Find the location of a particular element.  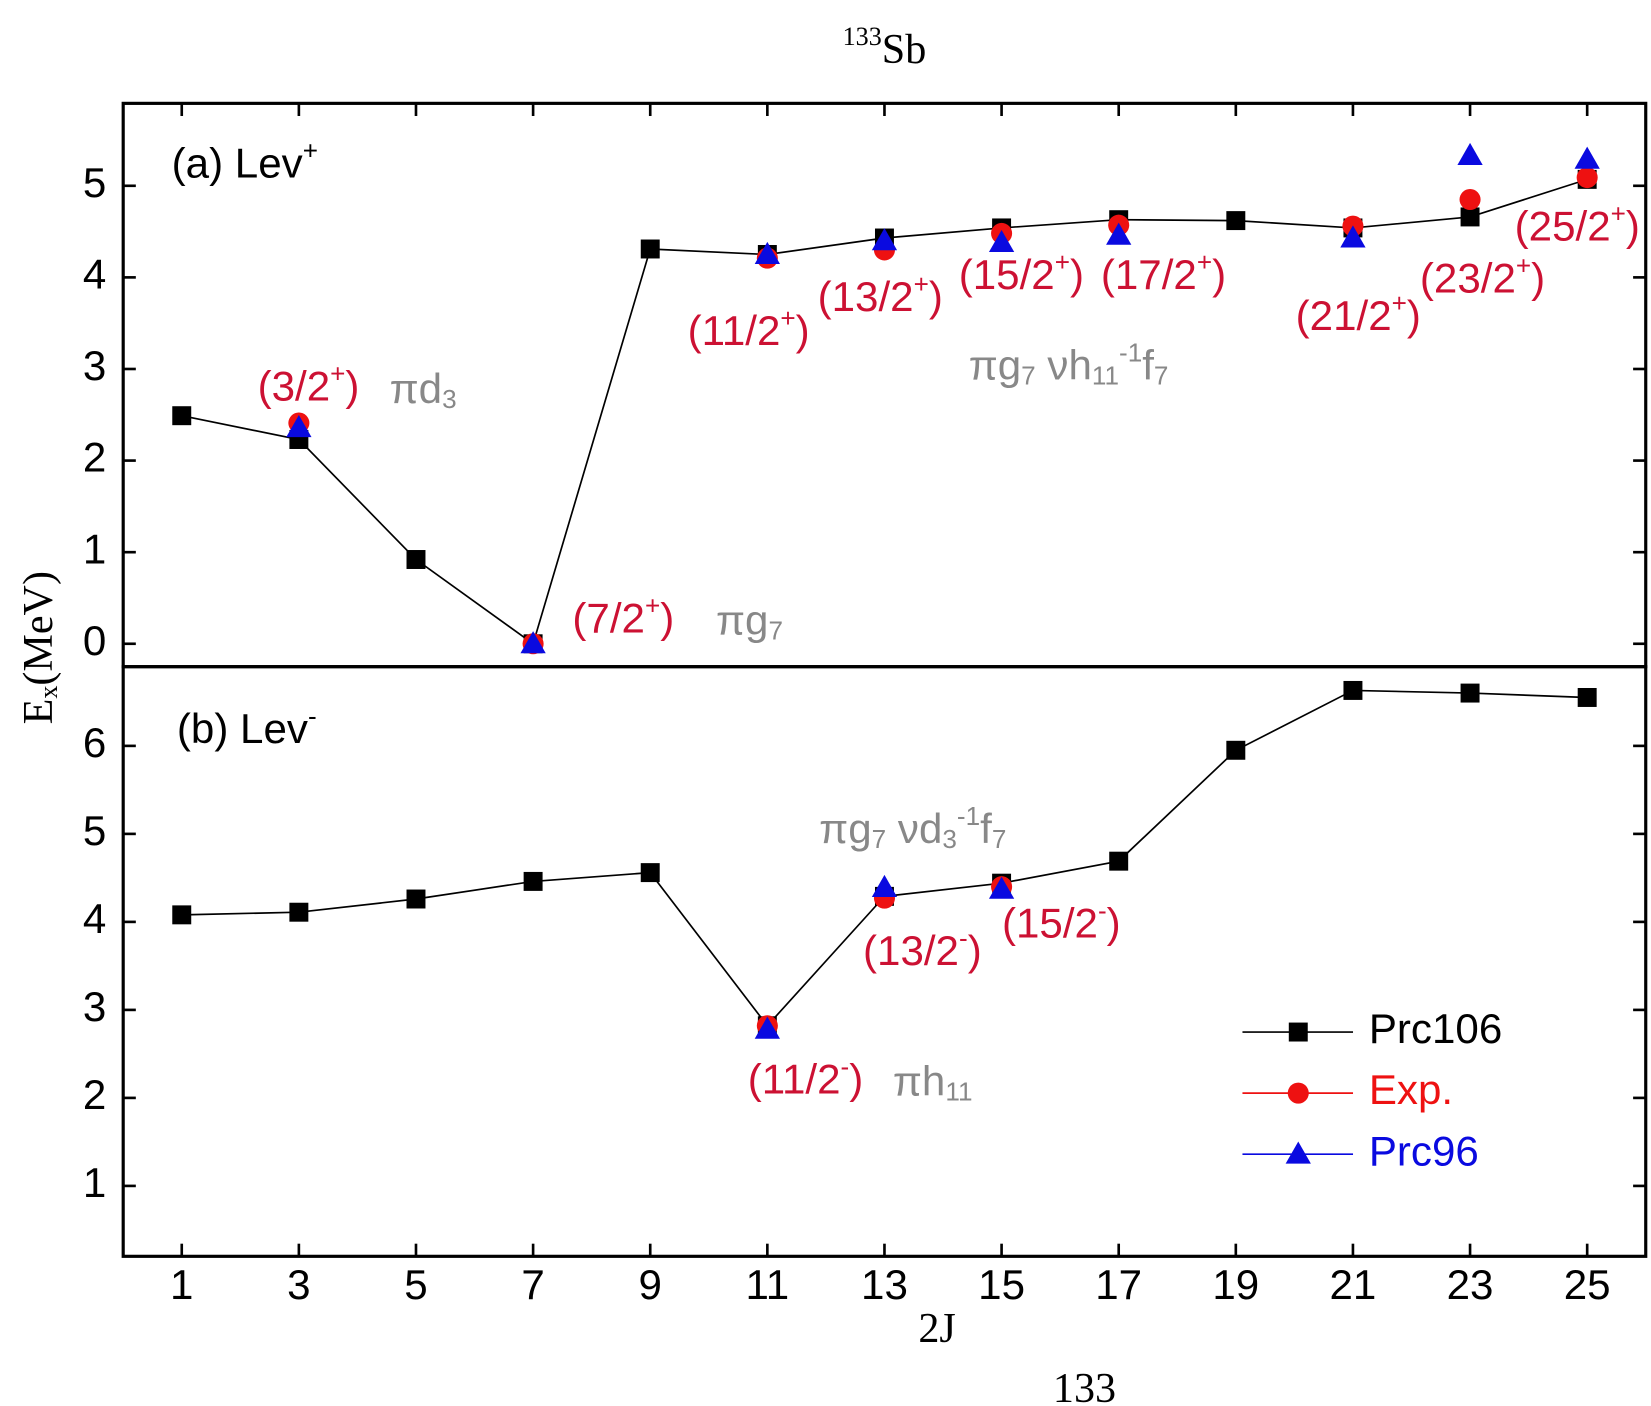

text-part: E is located at coordinates (38, 712).